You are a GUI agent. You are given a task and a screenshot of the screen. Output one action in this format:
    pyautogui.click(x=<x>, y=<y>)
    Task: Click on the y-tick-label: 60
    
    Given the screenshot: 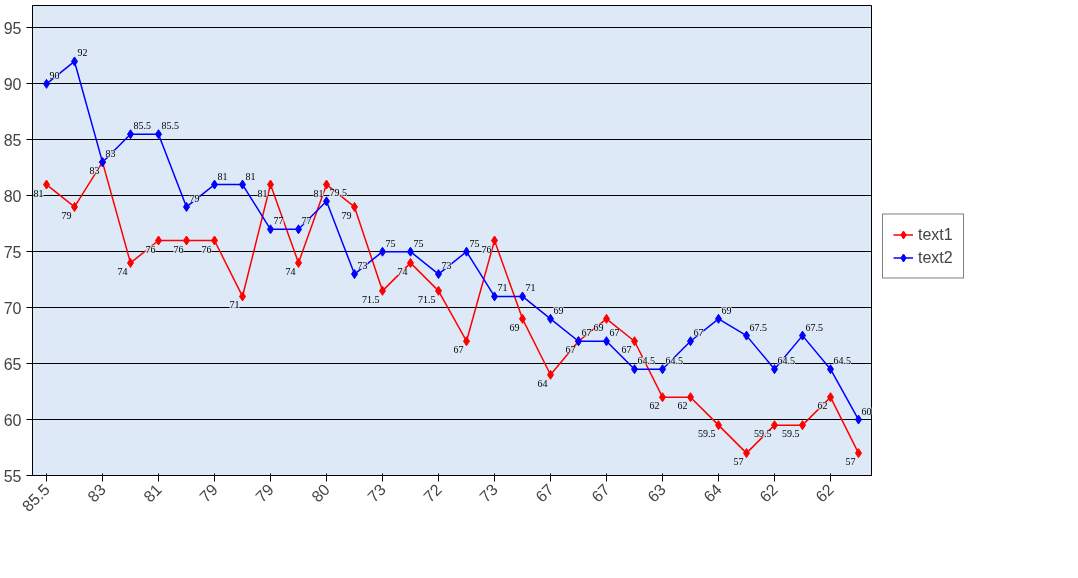 What is the action you would take?
    pyautogui.click(x=12, y=420)
    